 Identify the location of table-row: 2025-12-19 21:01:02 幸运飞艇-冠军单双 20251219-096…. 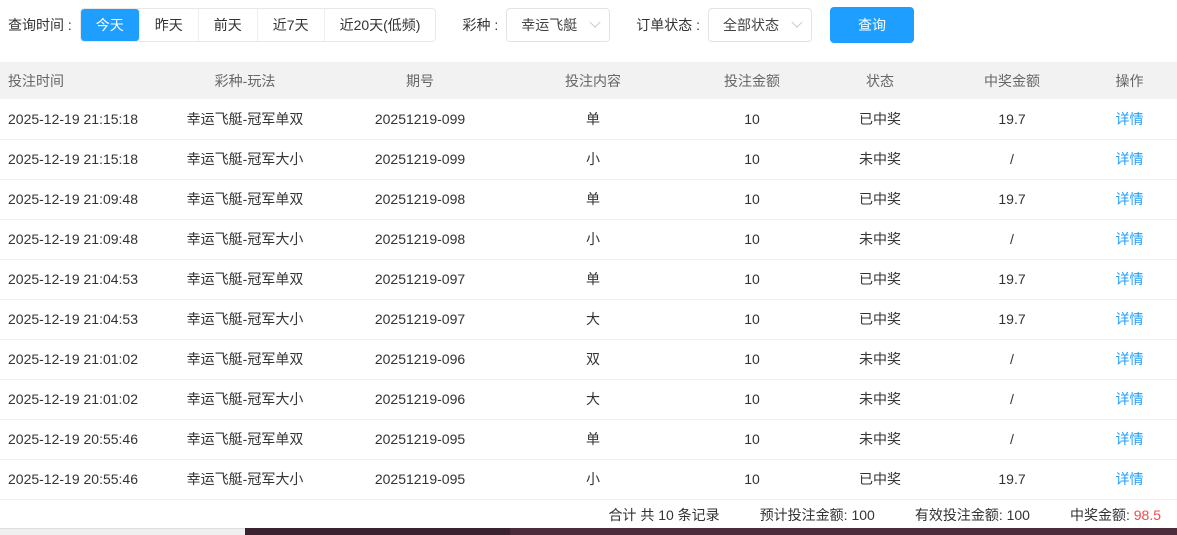
(588, 359).